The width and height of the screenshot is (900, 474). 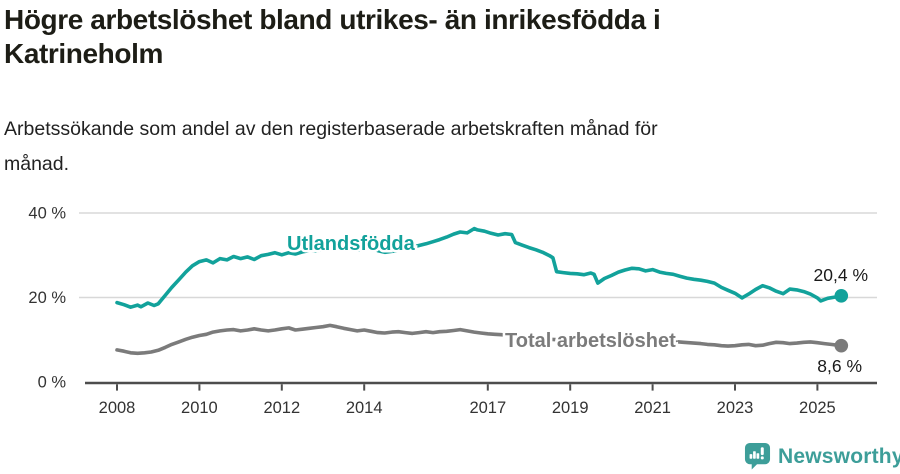 What do you see at coordinates (364, 408) in the screenshot?
I see `x-tick-label: 2014` at bounding box center [364, 408].